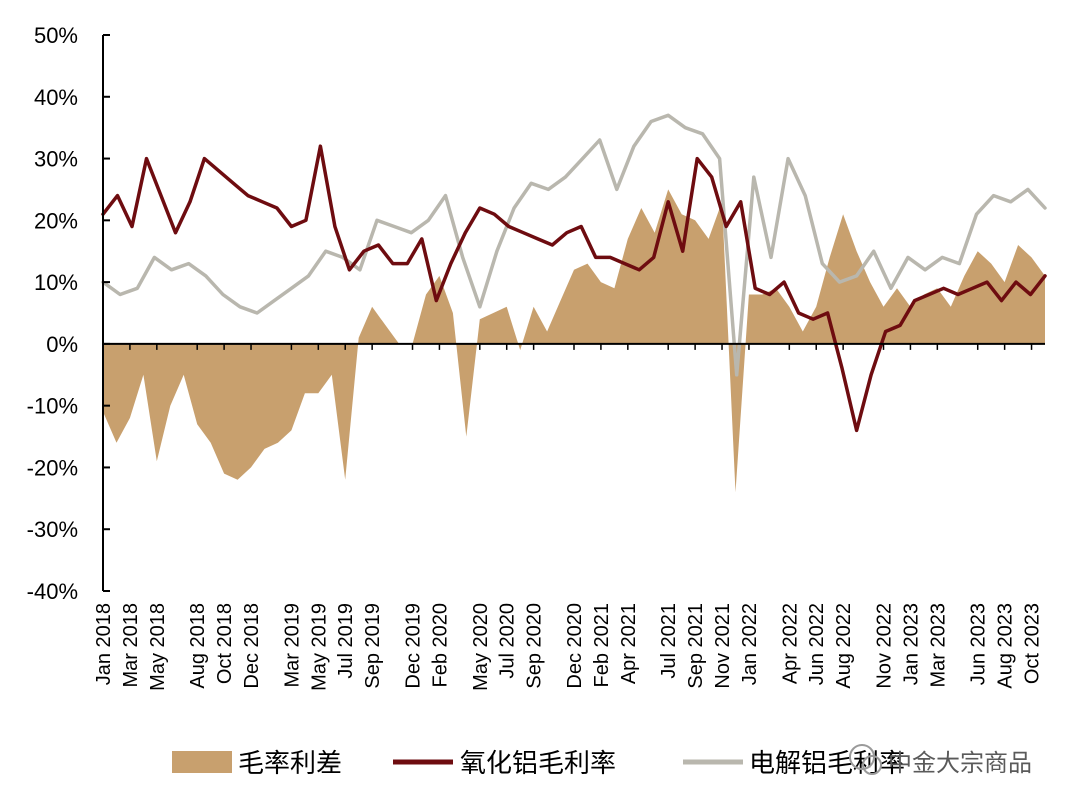  I want to click on x-tick-label: Jul 2020, so click(508, 641).